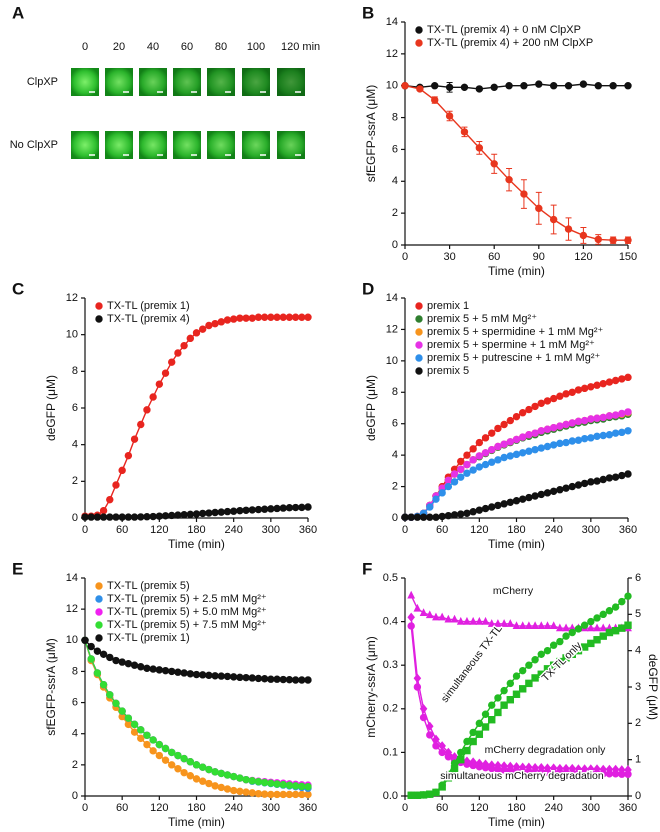  I want to click on x-tick-label: 180, so click(196, 808).